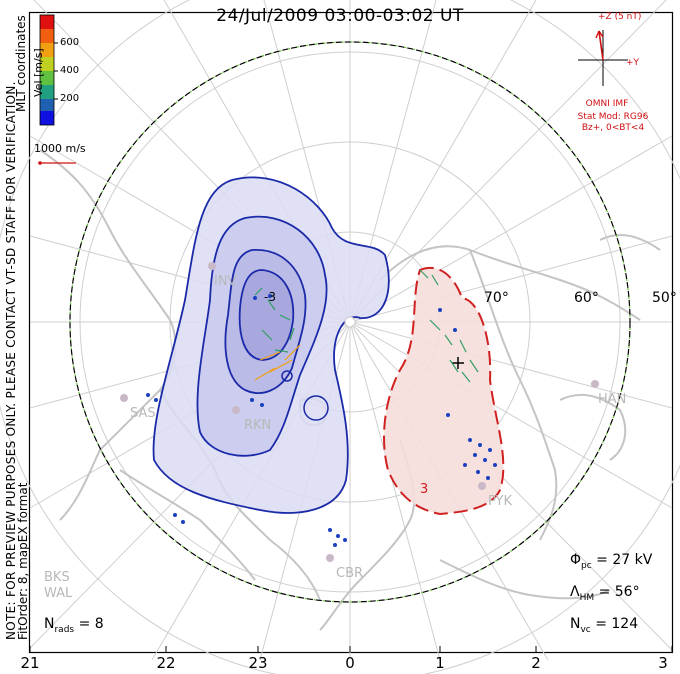 The height and width of the screenshot is (674, 680). I want to click on radar-marker-cbr, so click(330, 558).